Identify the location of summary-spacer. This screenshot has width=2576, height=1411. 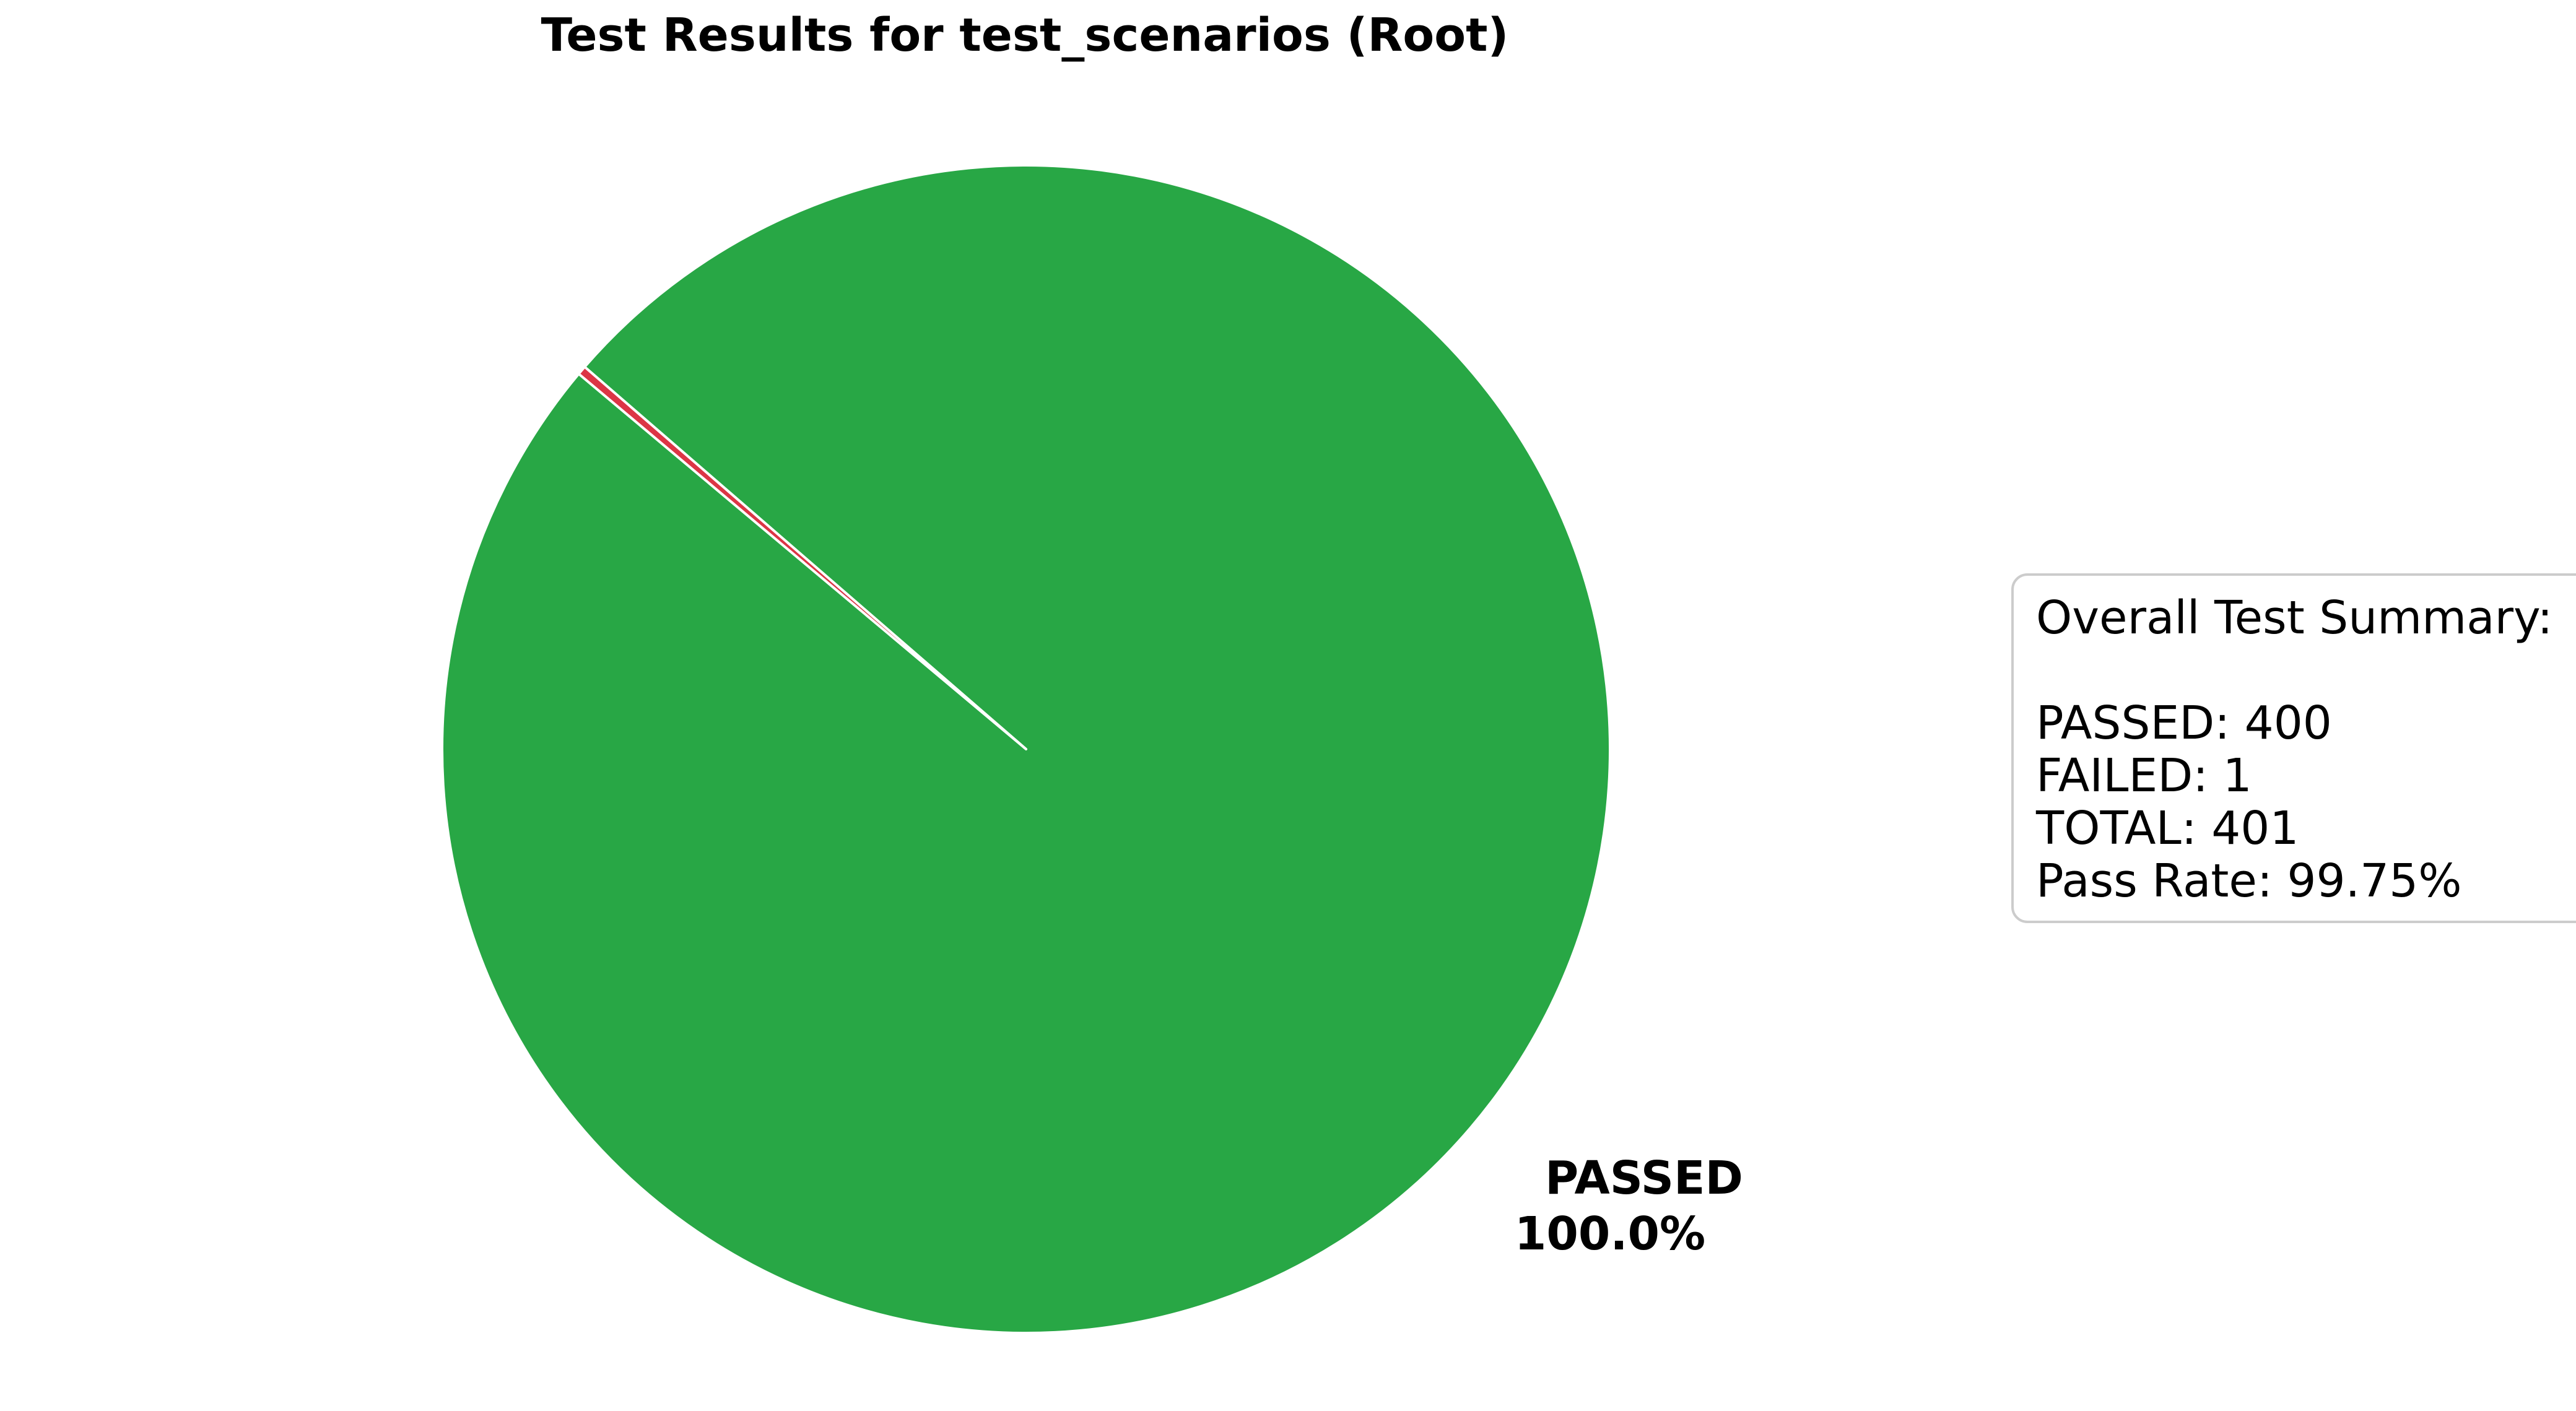
(2306, 671).